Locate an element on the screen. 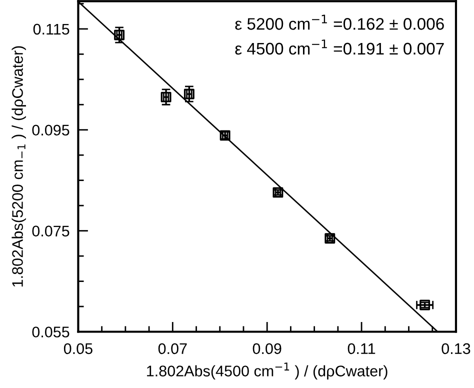  x-tick-label: 0.05 is located at coordinates (78, 348).